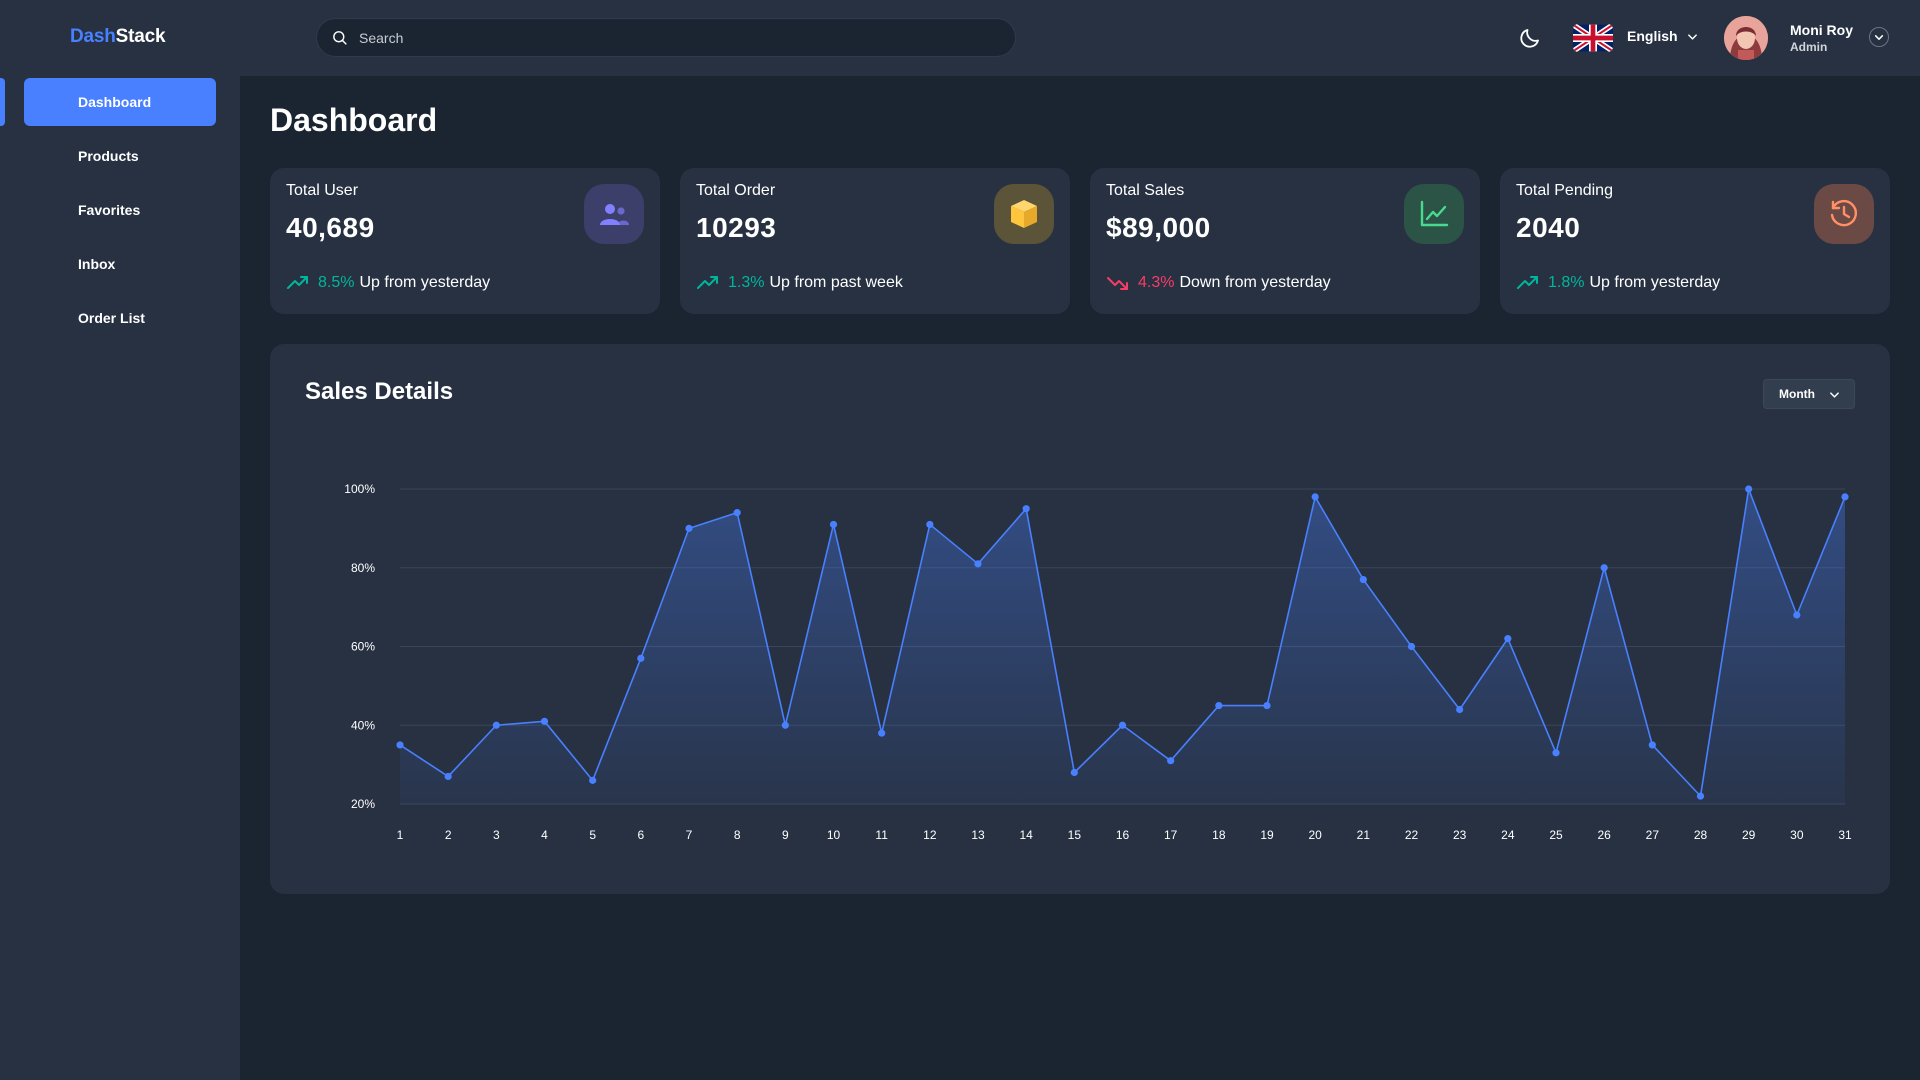 Image resolution: width=1920 pixels, height=1080 pixels. I want to click on line-chart-icon, so click(1434, 213).